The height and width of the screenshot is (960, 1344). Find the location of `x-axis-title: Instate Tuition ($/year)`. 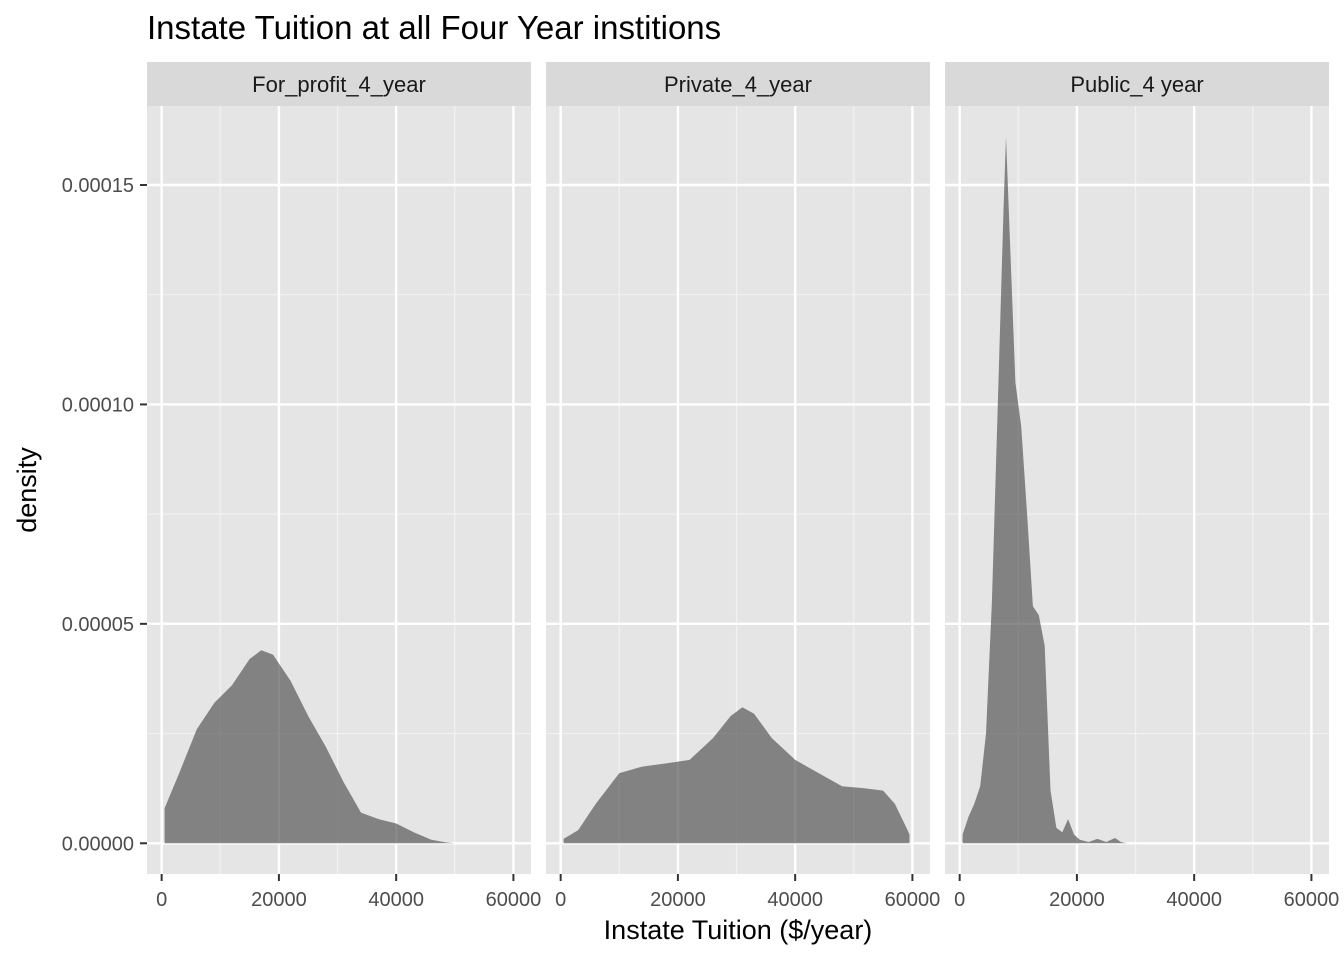

x-axis-title: Instate Tuition ($/year) is located at coordinates (738, 930).